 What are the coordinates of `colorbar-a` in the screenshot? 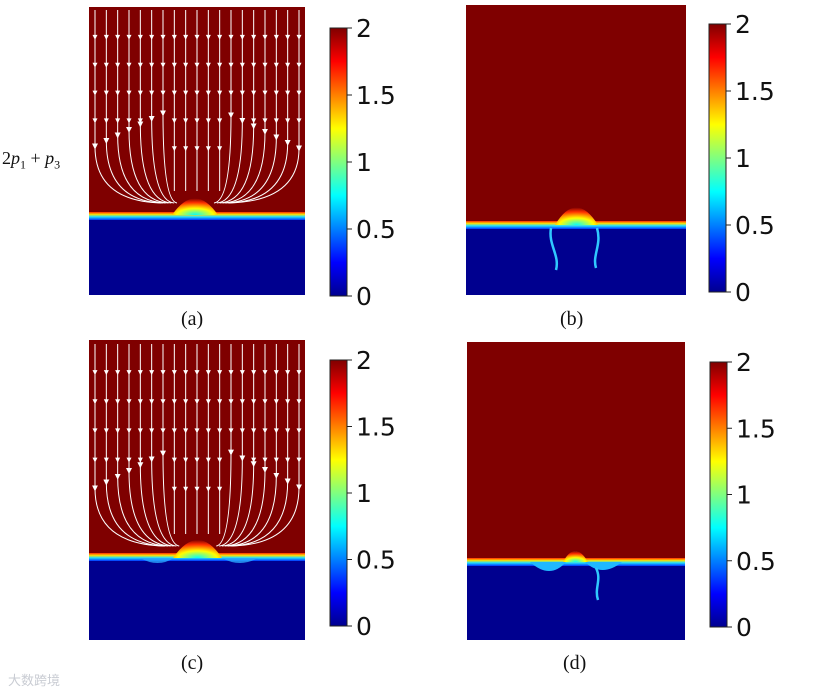 It's located at (338, 162).